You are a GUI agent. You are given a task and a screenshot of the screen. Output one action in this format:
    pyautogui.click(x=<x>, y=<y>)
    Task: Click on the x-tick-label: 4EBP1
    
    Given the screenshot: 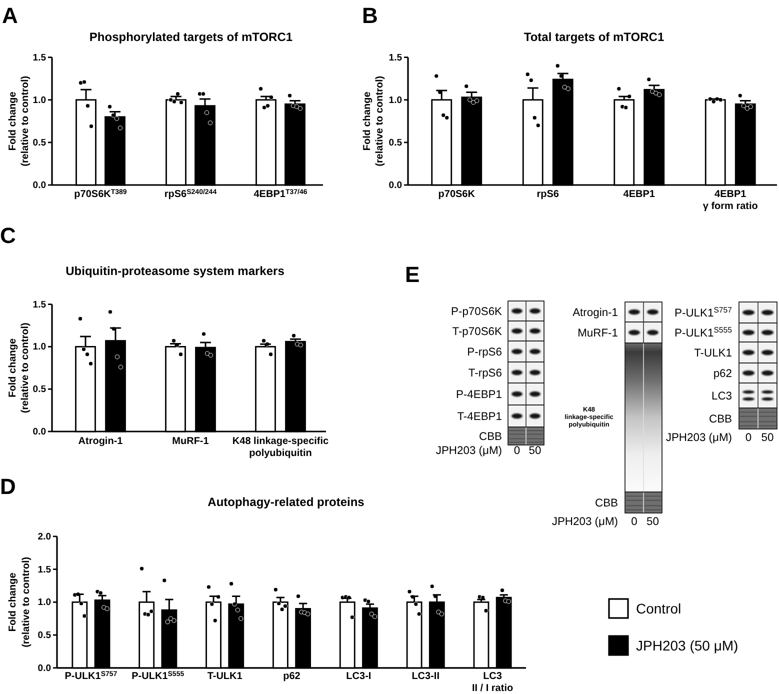 What is the action you would take?
    pyautogui.click(x=639, y=194)
    